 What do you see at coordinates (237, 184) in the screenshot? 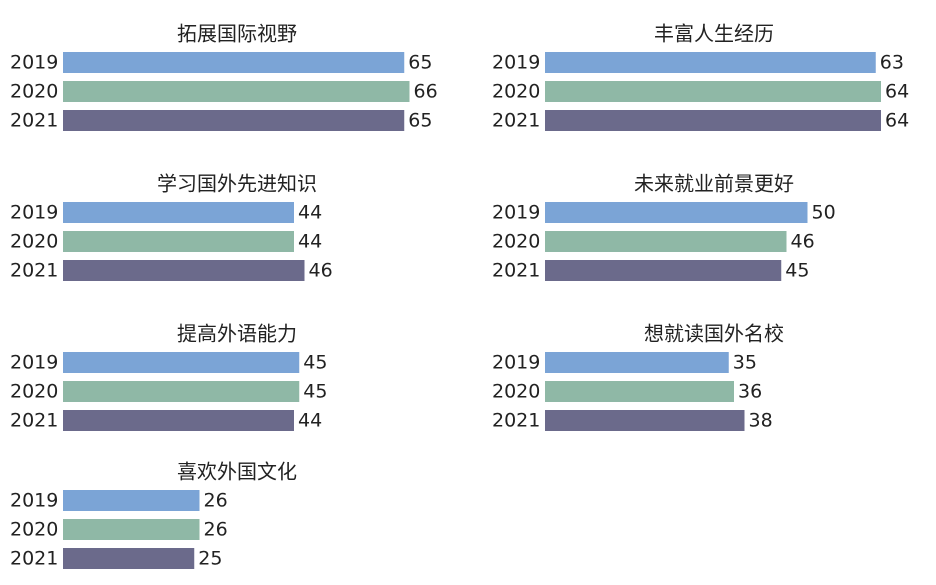
I see `panel-title: 学习国外先进知识` at bounding box center [237, 184].